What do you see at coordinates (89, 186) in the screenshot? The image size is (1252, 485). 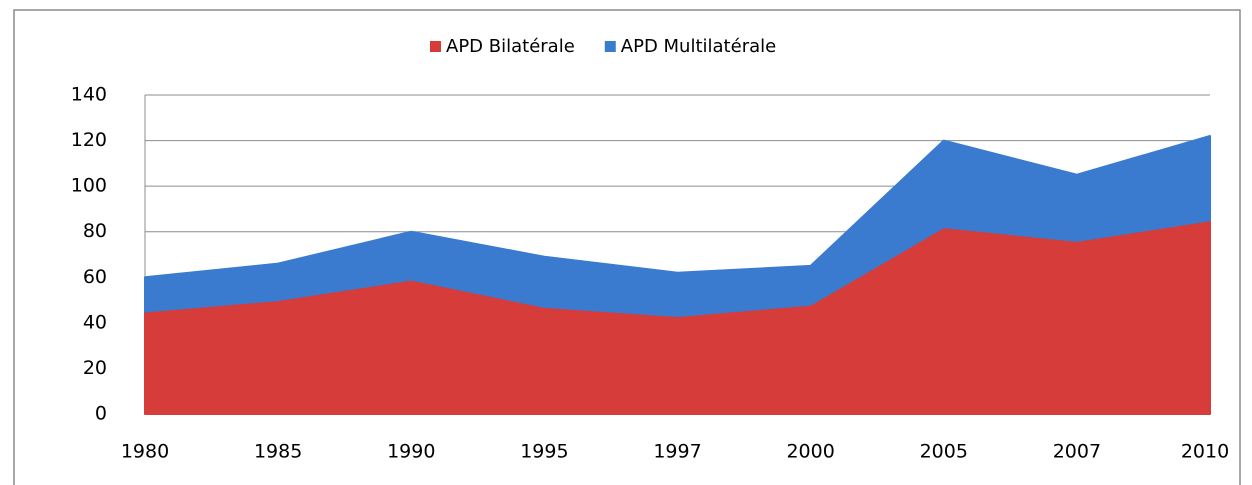 I see `y-tick-label: 100` at bounding box center [89, 186].